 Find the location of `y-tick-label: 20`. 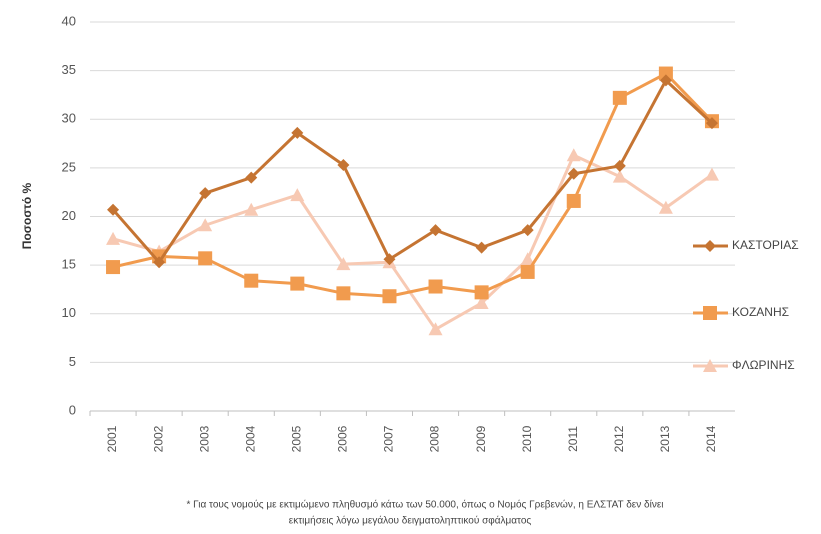

y-tick-label: 20 is located at coordinates (69, 215).